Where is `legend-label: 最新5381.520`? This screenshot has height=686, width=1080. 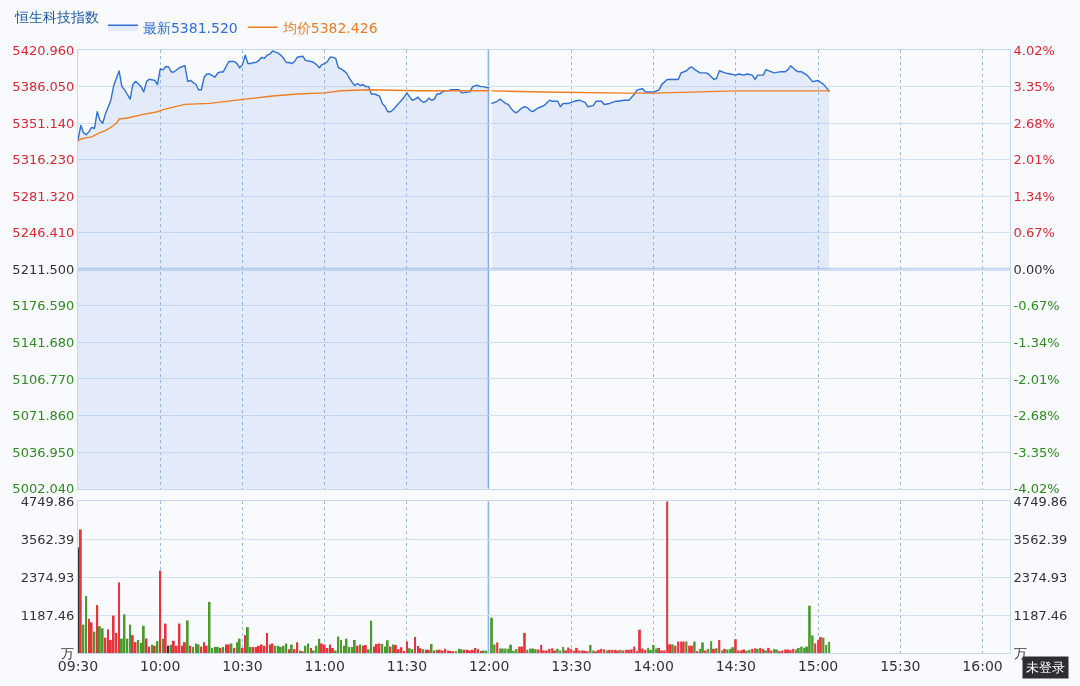 legend-label: 最新5381.520 is located at coordinates (190, 27).